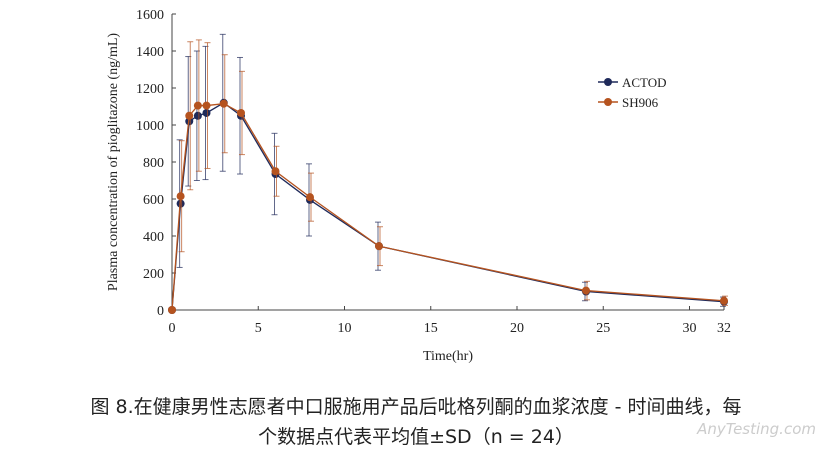 Image resolution: width=832 pixels, height=458 pixels. I want to click on x-tick-label: 0, so click(172, 328).